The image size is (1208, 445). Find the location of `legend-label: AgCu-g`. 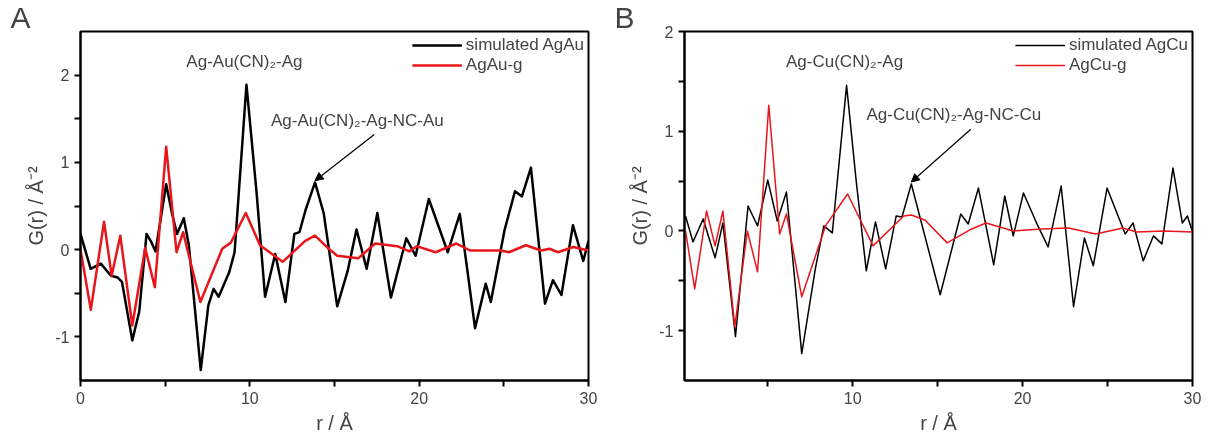

legend-label: AgCu-g is located at coordinates (1097, 65).